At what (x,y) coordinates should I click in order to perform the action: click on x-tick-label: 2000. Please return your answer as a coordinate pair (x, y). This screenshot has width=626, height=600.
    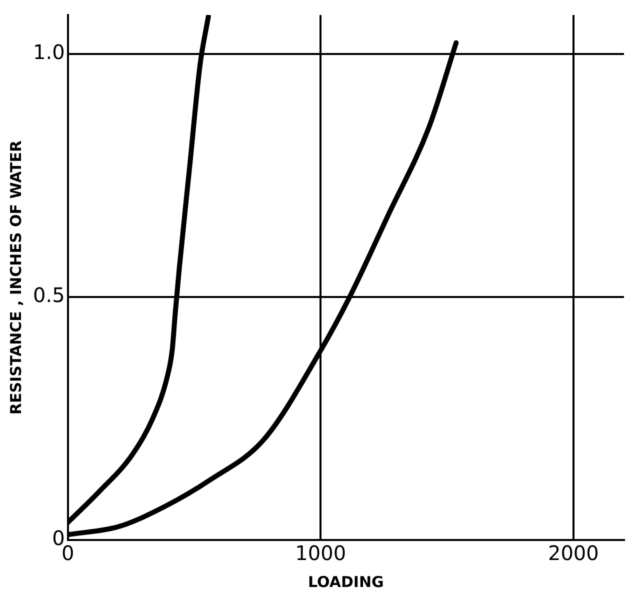
    Looking at the image, I should click on (573, 553).